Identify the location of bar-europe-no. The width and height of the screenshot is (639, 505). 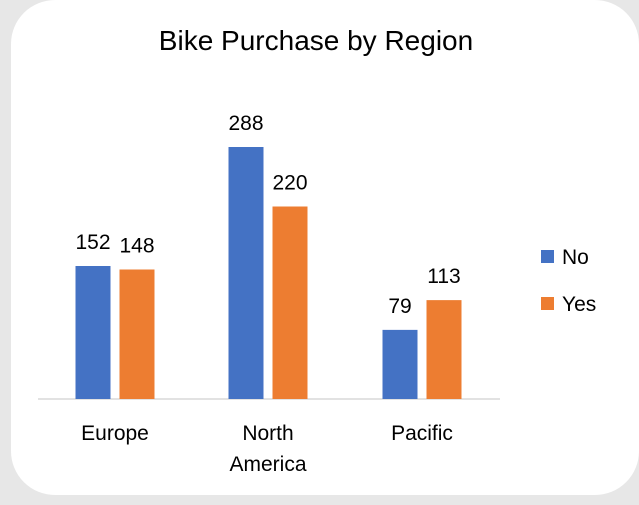
(93, 332).